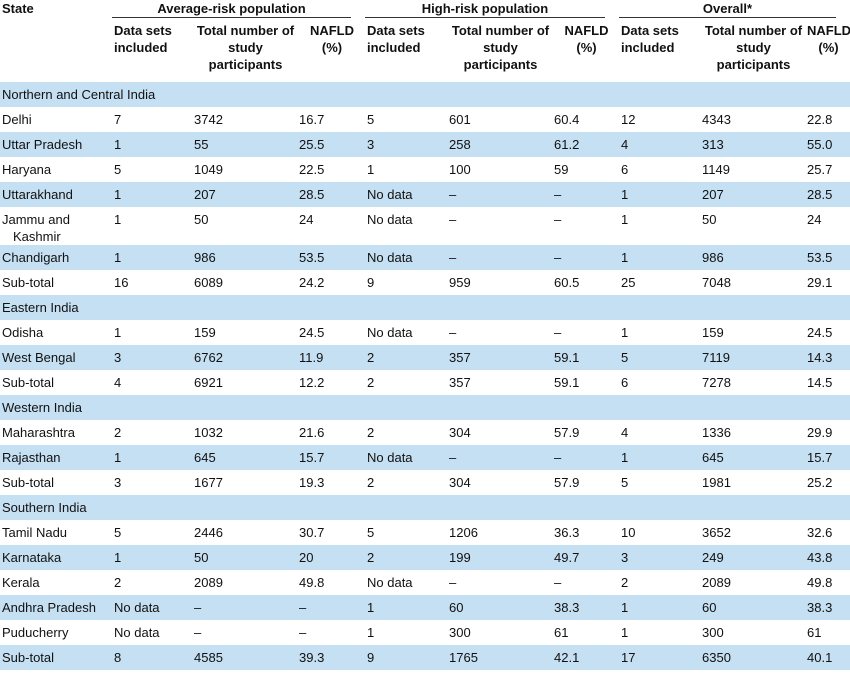 The image size is (850, 684). I want to click on data-row: Odisha 1 159 24.5 No data – – 1 159 24.5, so click(425, 332).